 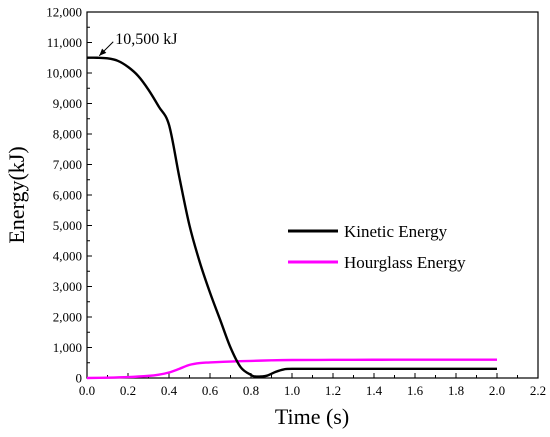 What do you see at coordinates (128, 390) in the screenshot?
I see `x-tick-label: 0.2` at bounding box center [128, 390].